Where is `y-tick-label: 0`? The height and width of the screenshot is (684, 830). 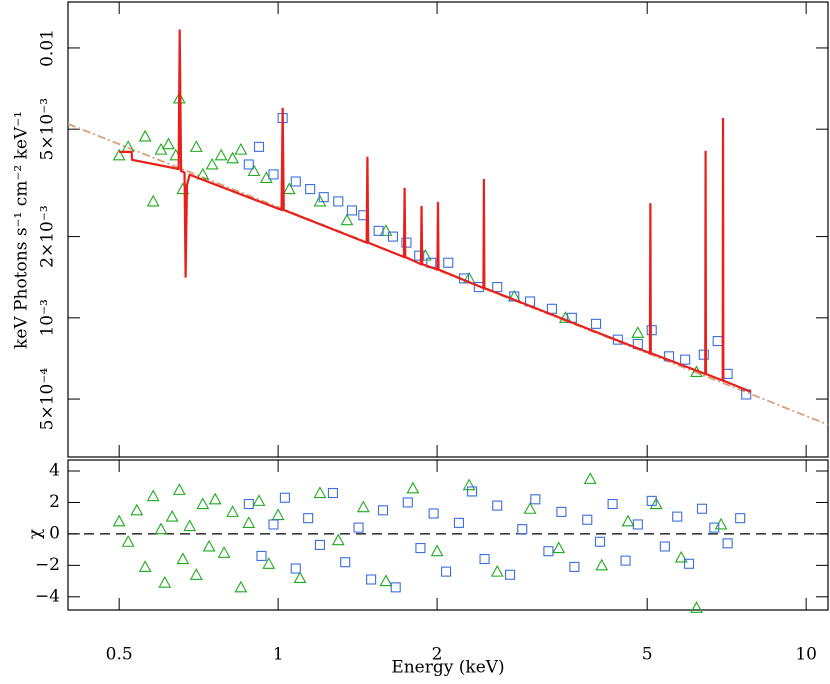
y-tick-label: 0 is located at coordinates (54, 533).